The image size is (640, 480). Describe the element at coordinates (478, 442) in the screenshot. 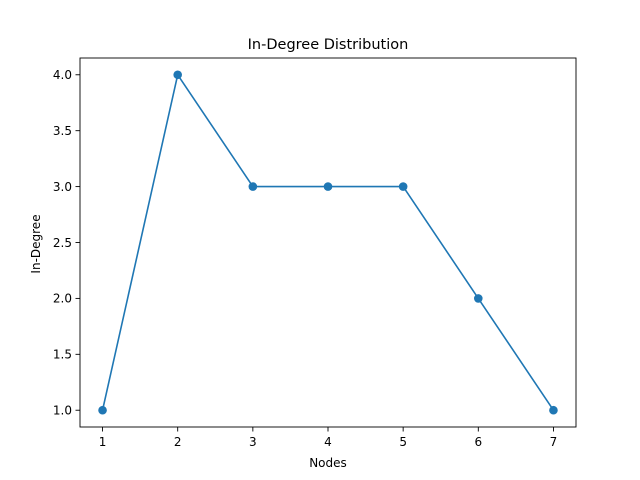

I see `x-tick-label: 6` at that location.